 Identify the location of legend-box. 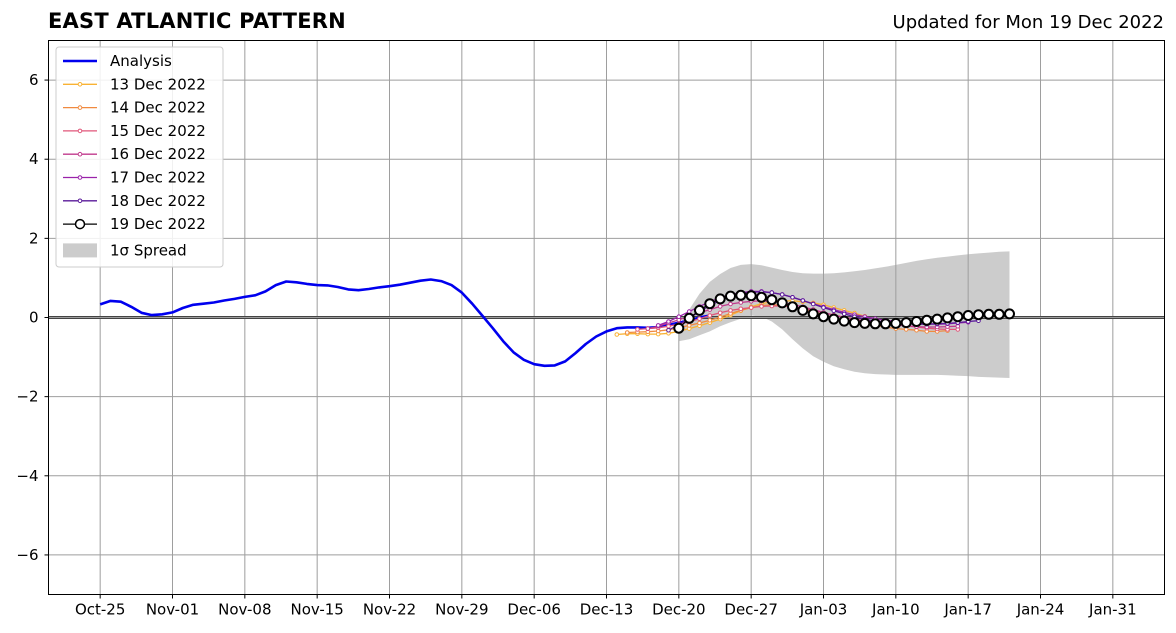
(139, 157).